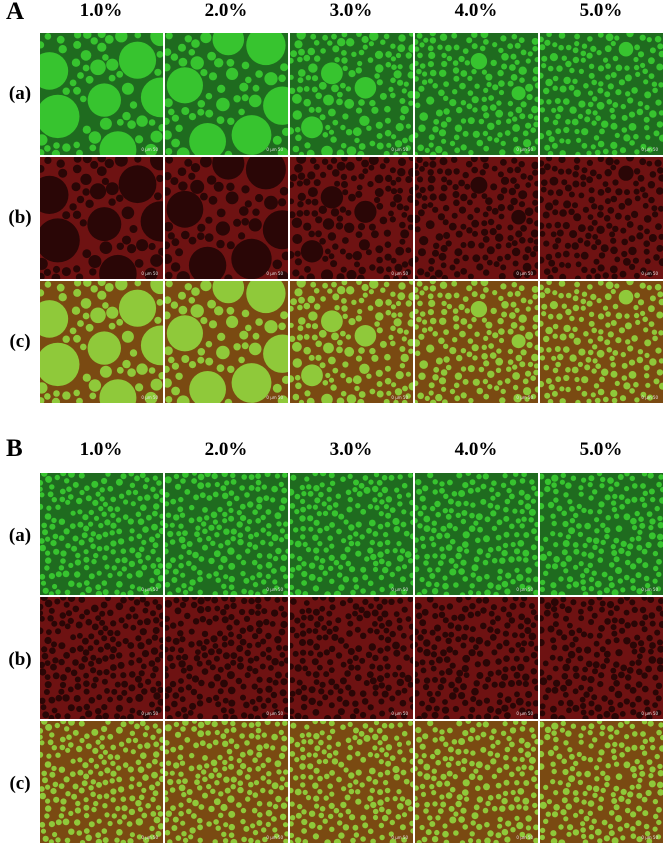 This screenshot has width=663, height=845. What do you see at coordinates (15, 12) in the screenshot?
I see `panel-letter: A` at bounding box center [15, 12].